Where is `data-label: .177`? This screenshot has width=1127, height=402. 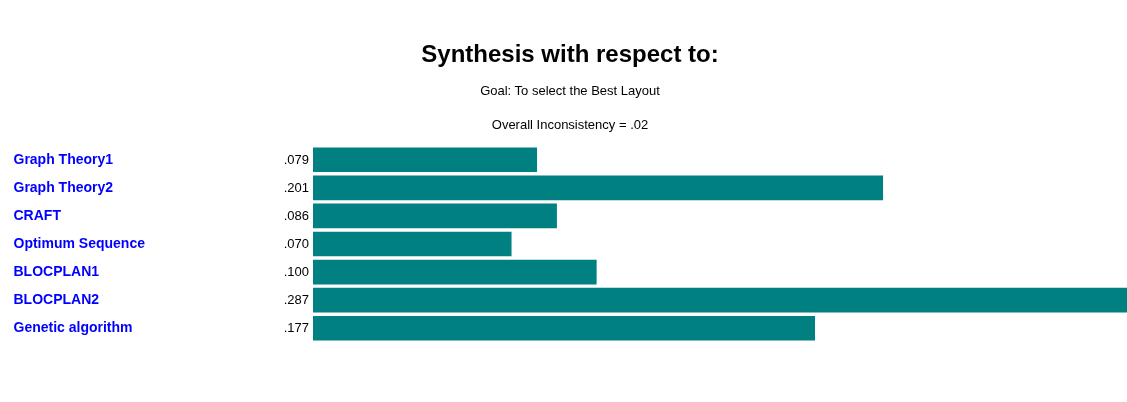
data-label: .177 is located at coordinates (296, 328).